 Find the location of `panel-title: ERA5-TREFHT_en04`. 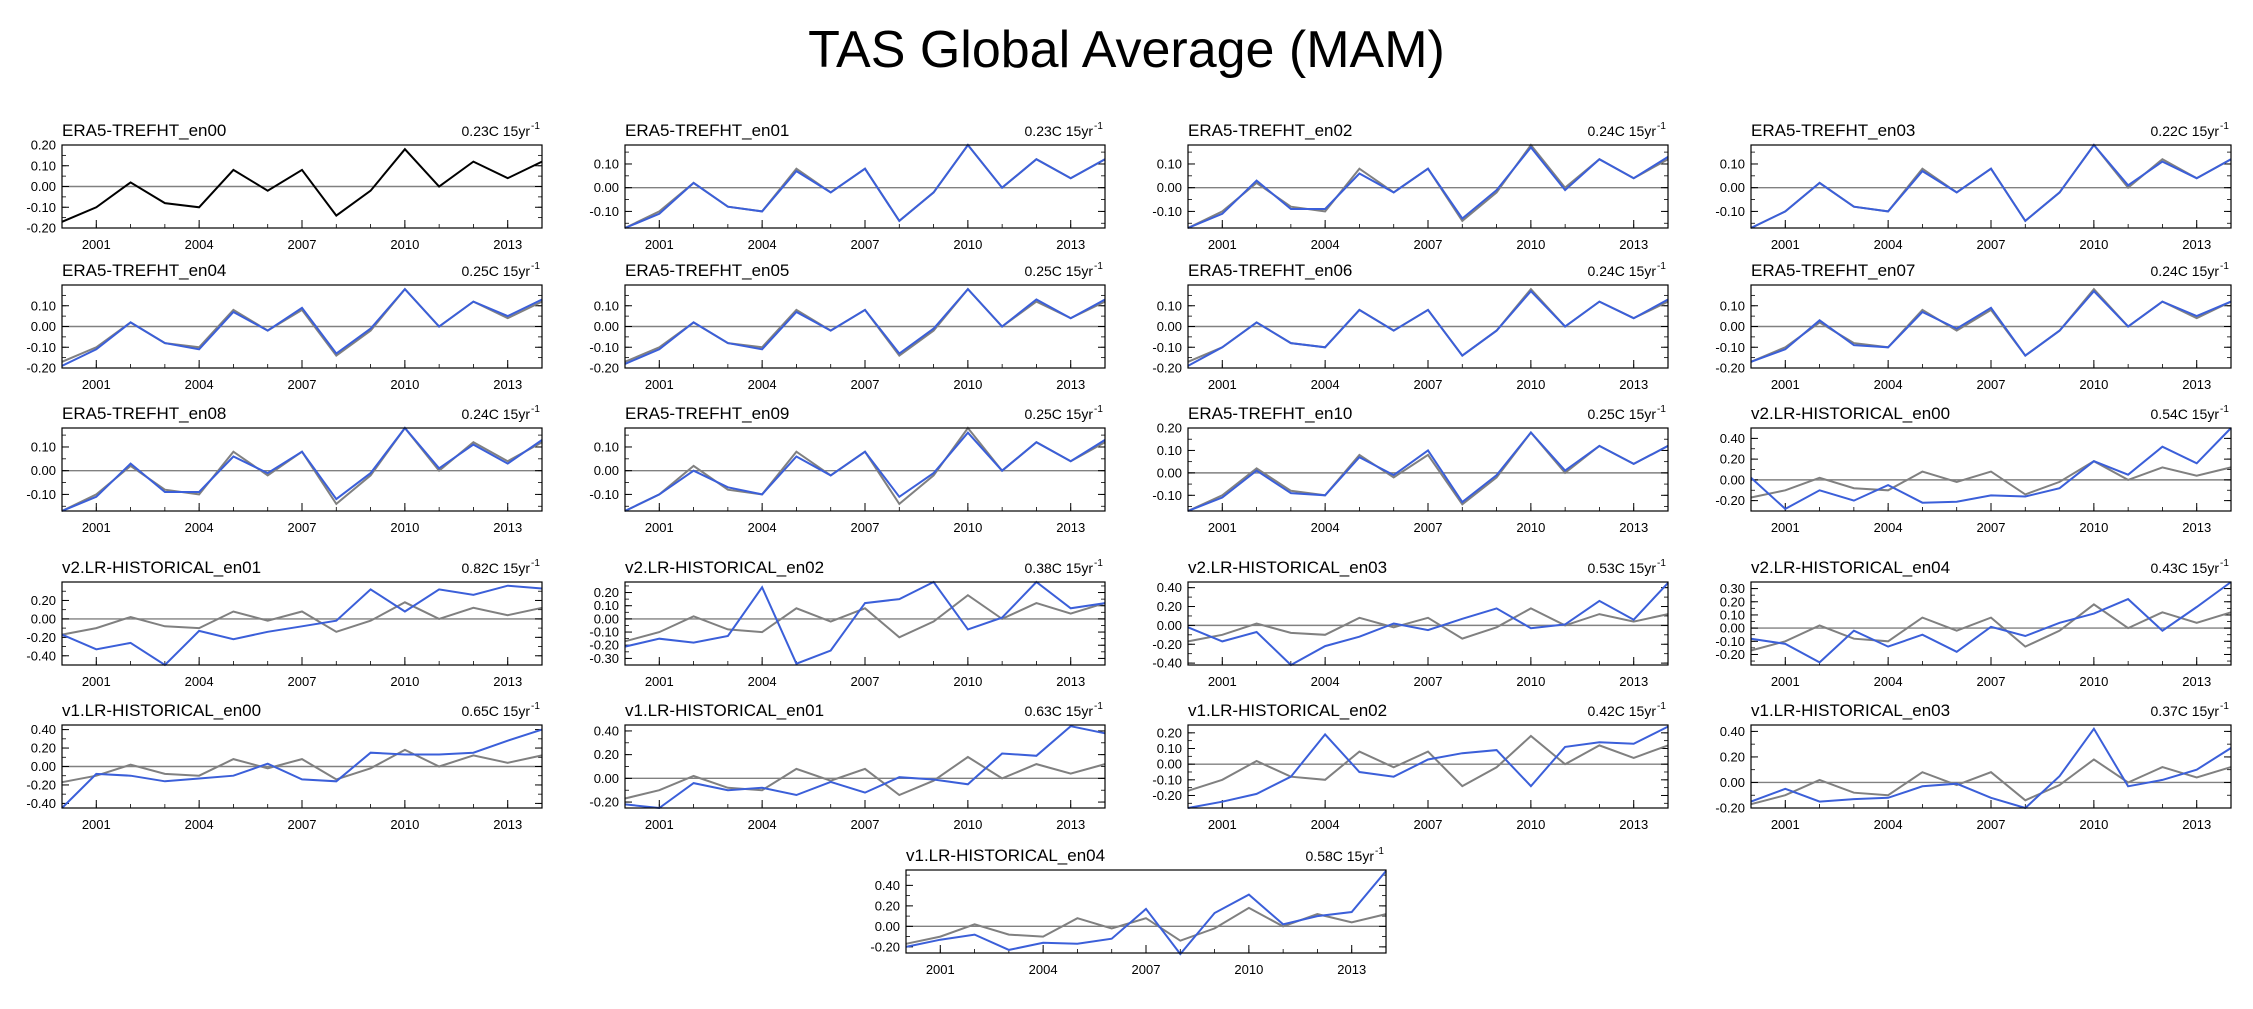

panel-title: ERA5-TREFHT_en04 is located at coordinates (144, 270).